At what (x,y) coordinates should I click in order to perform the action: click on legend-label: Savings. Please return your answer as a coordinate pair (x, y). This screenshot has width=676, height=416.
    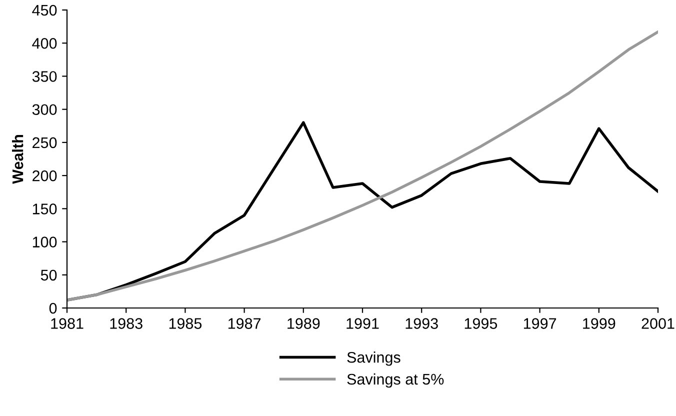
    Looking at the image, I should click on (373, 359).